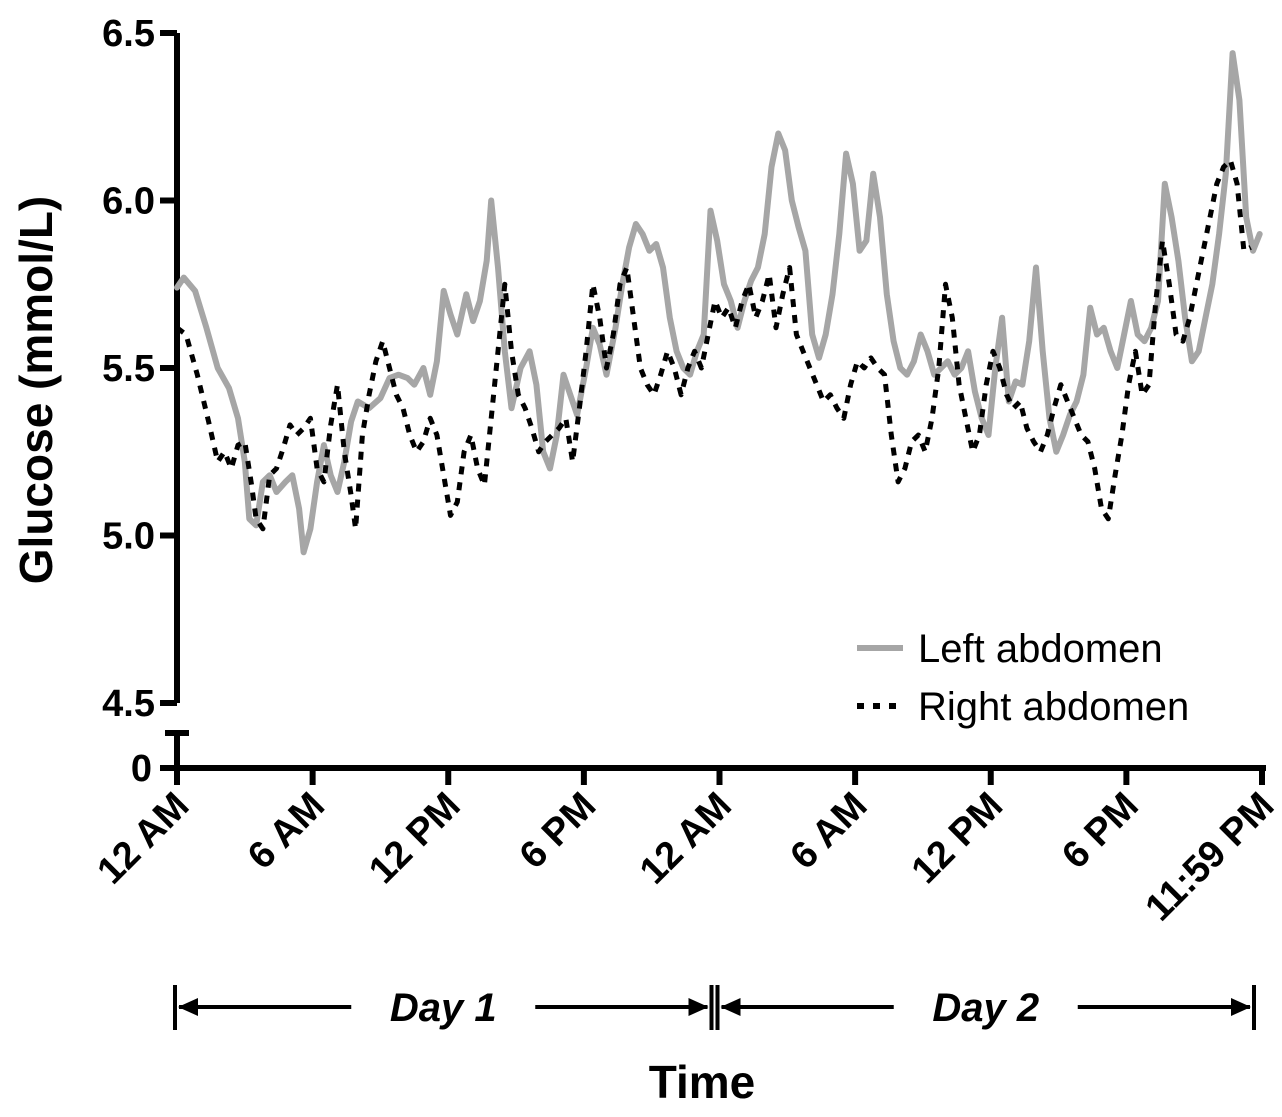 The image size is (1282, 1117). Describe the element at coordinates (1053, 707) in the screenshot. I see `legend-label-right-abdomen: Right abdomen` at that location.